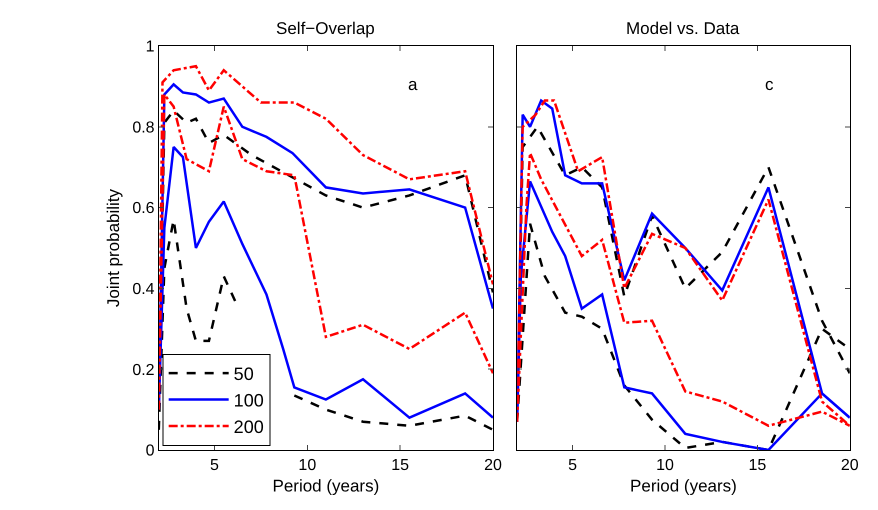 Image resolution: width=878 pixels, height=510 pixels. I want to click on y-tick-label: 0.6, so click(143, 209).